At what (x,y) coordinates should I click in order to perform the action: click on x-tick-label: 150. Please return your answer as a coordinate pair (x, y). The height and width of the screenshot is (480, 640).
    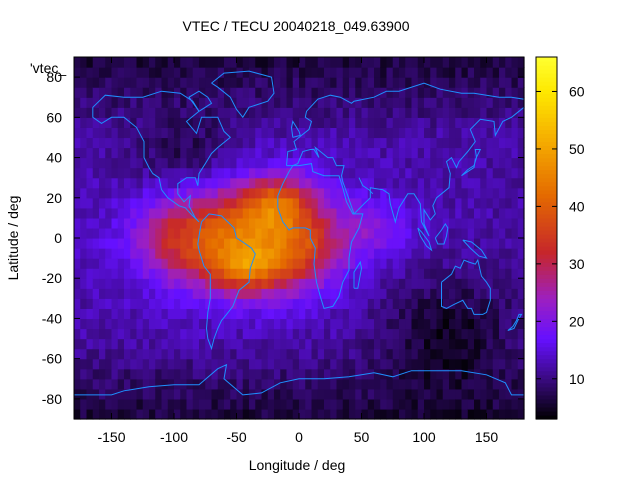
    Looking at the image, I should click on (487, 437).